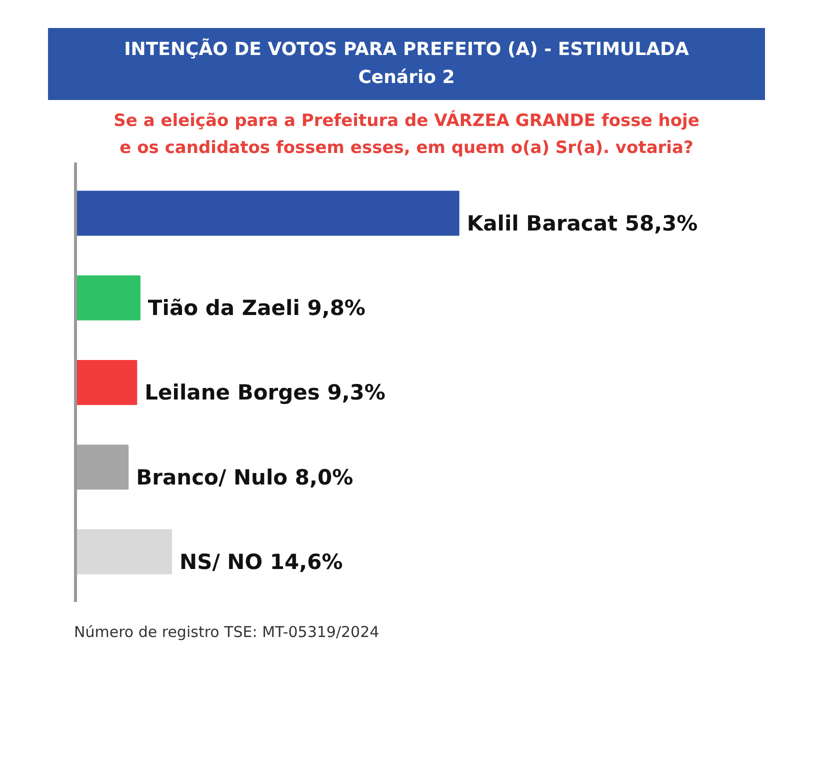 The height and width of the screenshot is (768, 829). I want to click on text: Se a eleição para a Prefeitura de VÁRZEA GRANDE fosse hoje e os candidatos fossem esses, em quem o(a) Sr(a). votaria?, so click(406, 134).